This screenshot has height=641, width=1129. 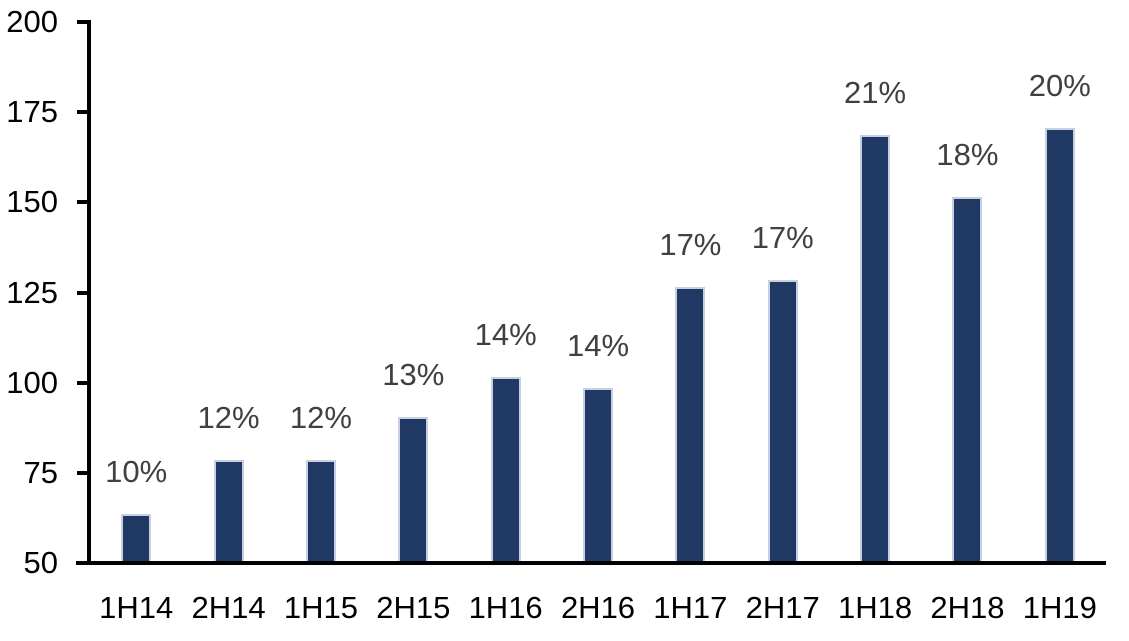 I want to click on bar-value-label: 18%, so click(x=967, y=154).